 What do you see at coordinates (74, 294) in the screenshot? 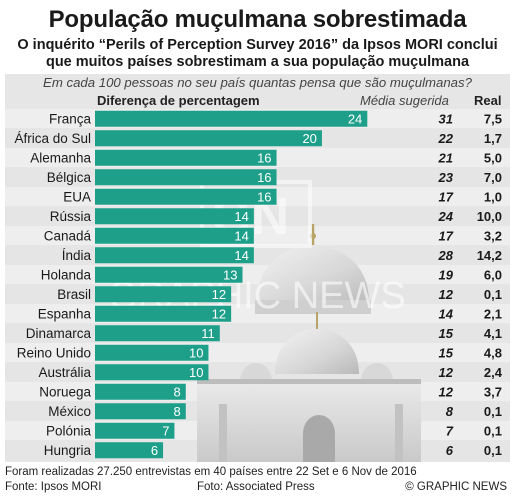
I see `country-label: Brasil` at bounding box center [74, 294].